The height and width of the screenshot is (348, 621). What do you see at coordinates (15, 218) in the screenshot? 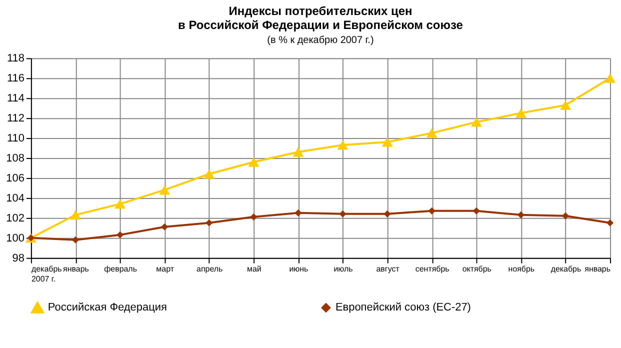
I see `y-tick-label: 102` at bounding box center [15, 218].